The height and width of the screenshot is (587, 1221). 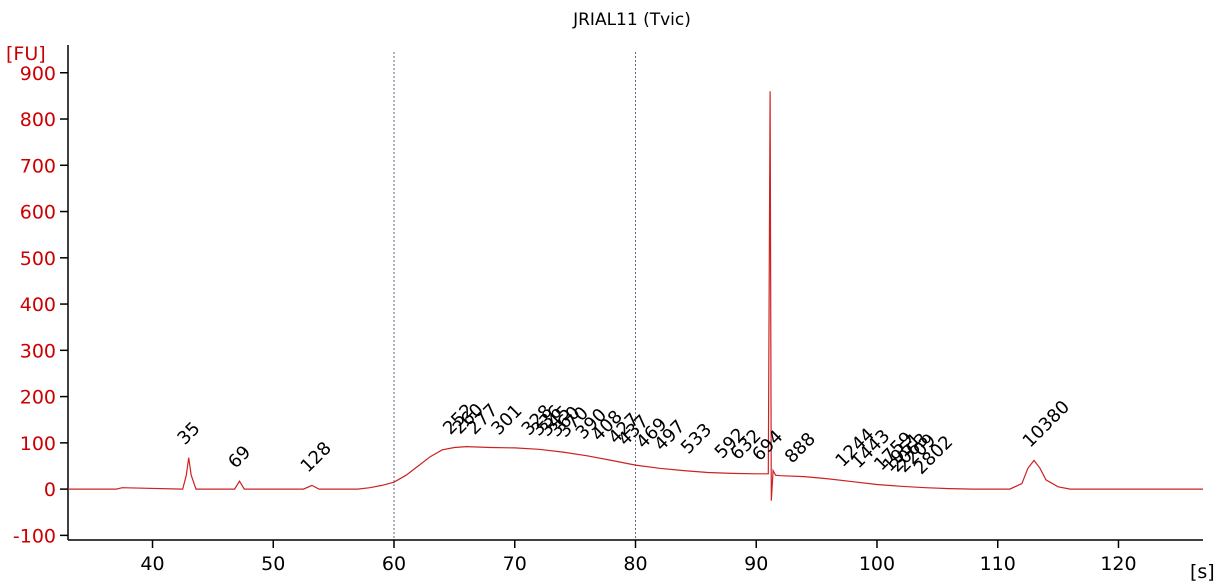 I want to click on x-tick-label: 100, so click(x=877, y=564).